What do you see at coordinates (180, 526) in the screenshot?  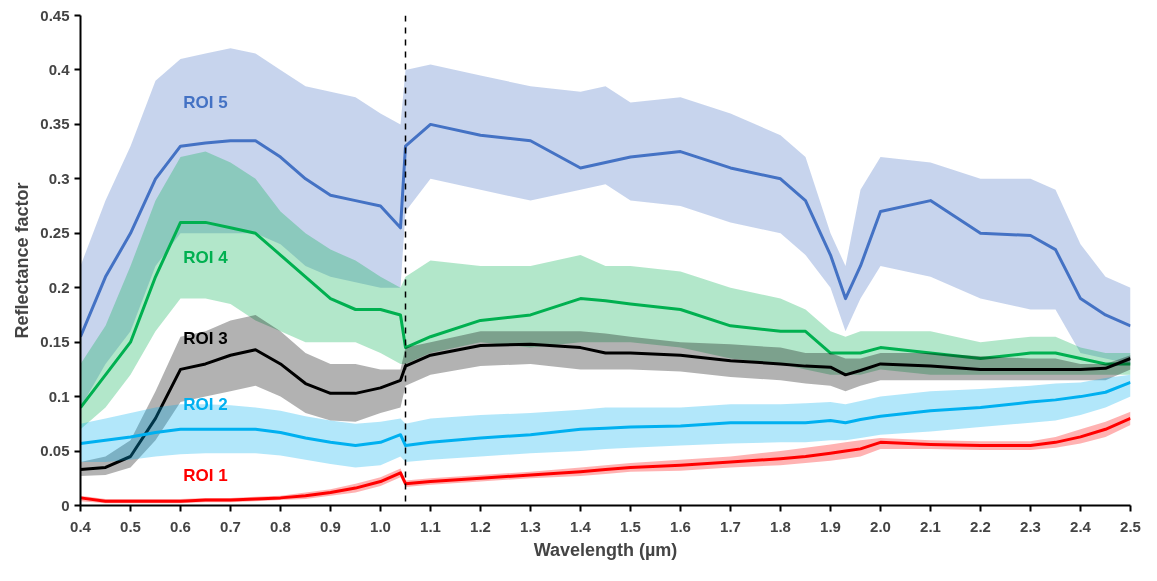 I see `x-tick-label: 0.6` at bounding box center [180, 526].